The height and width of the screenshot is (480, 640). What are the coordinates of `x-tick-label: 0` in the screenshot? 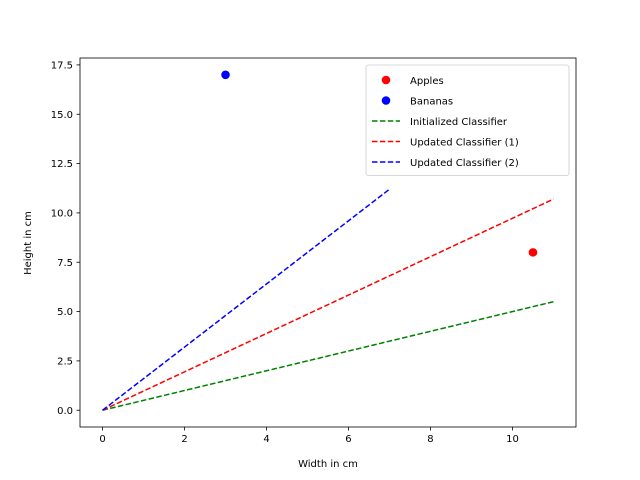 It's located at (102, 439).